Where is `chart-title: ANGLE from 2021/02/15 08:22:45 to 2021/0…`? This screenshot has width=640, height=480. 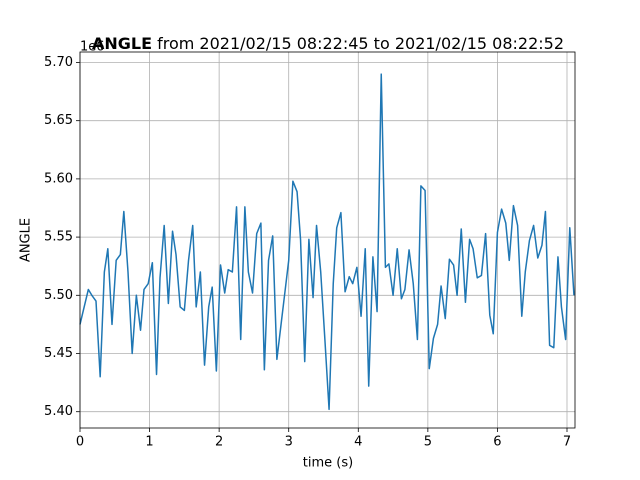
chart-title: ANGLE from 2021/02/15 08:22:45 to 2021/0… is located at coordinates (328, 43).